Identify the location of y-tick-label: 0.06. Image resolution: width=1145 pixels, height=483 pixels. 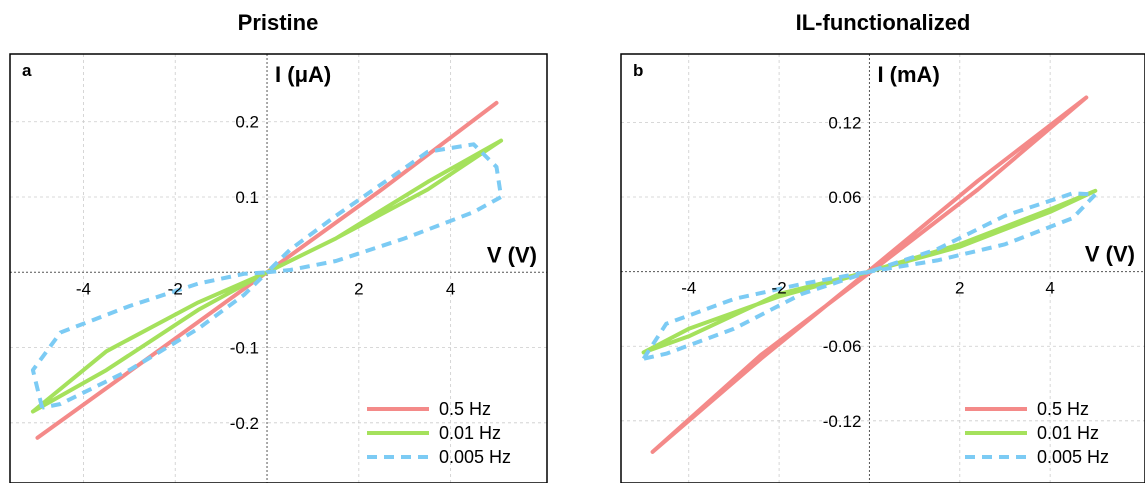
(844, 197).